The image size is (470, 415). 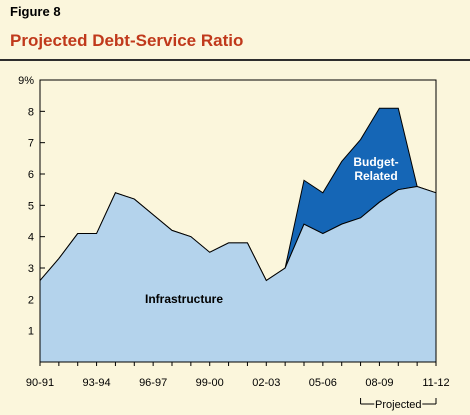 What do you see at coordinates (238, 383) in the screenshot?
I see `x-tick-labels: 90-91 93-94 96-97 99-00 02-03 05-06 08-09 11-12` at bounding box center [238, 383].